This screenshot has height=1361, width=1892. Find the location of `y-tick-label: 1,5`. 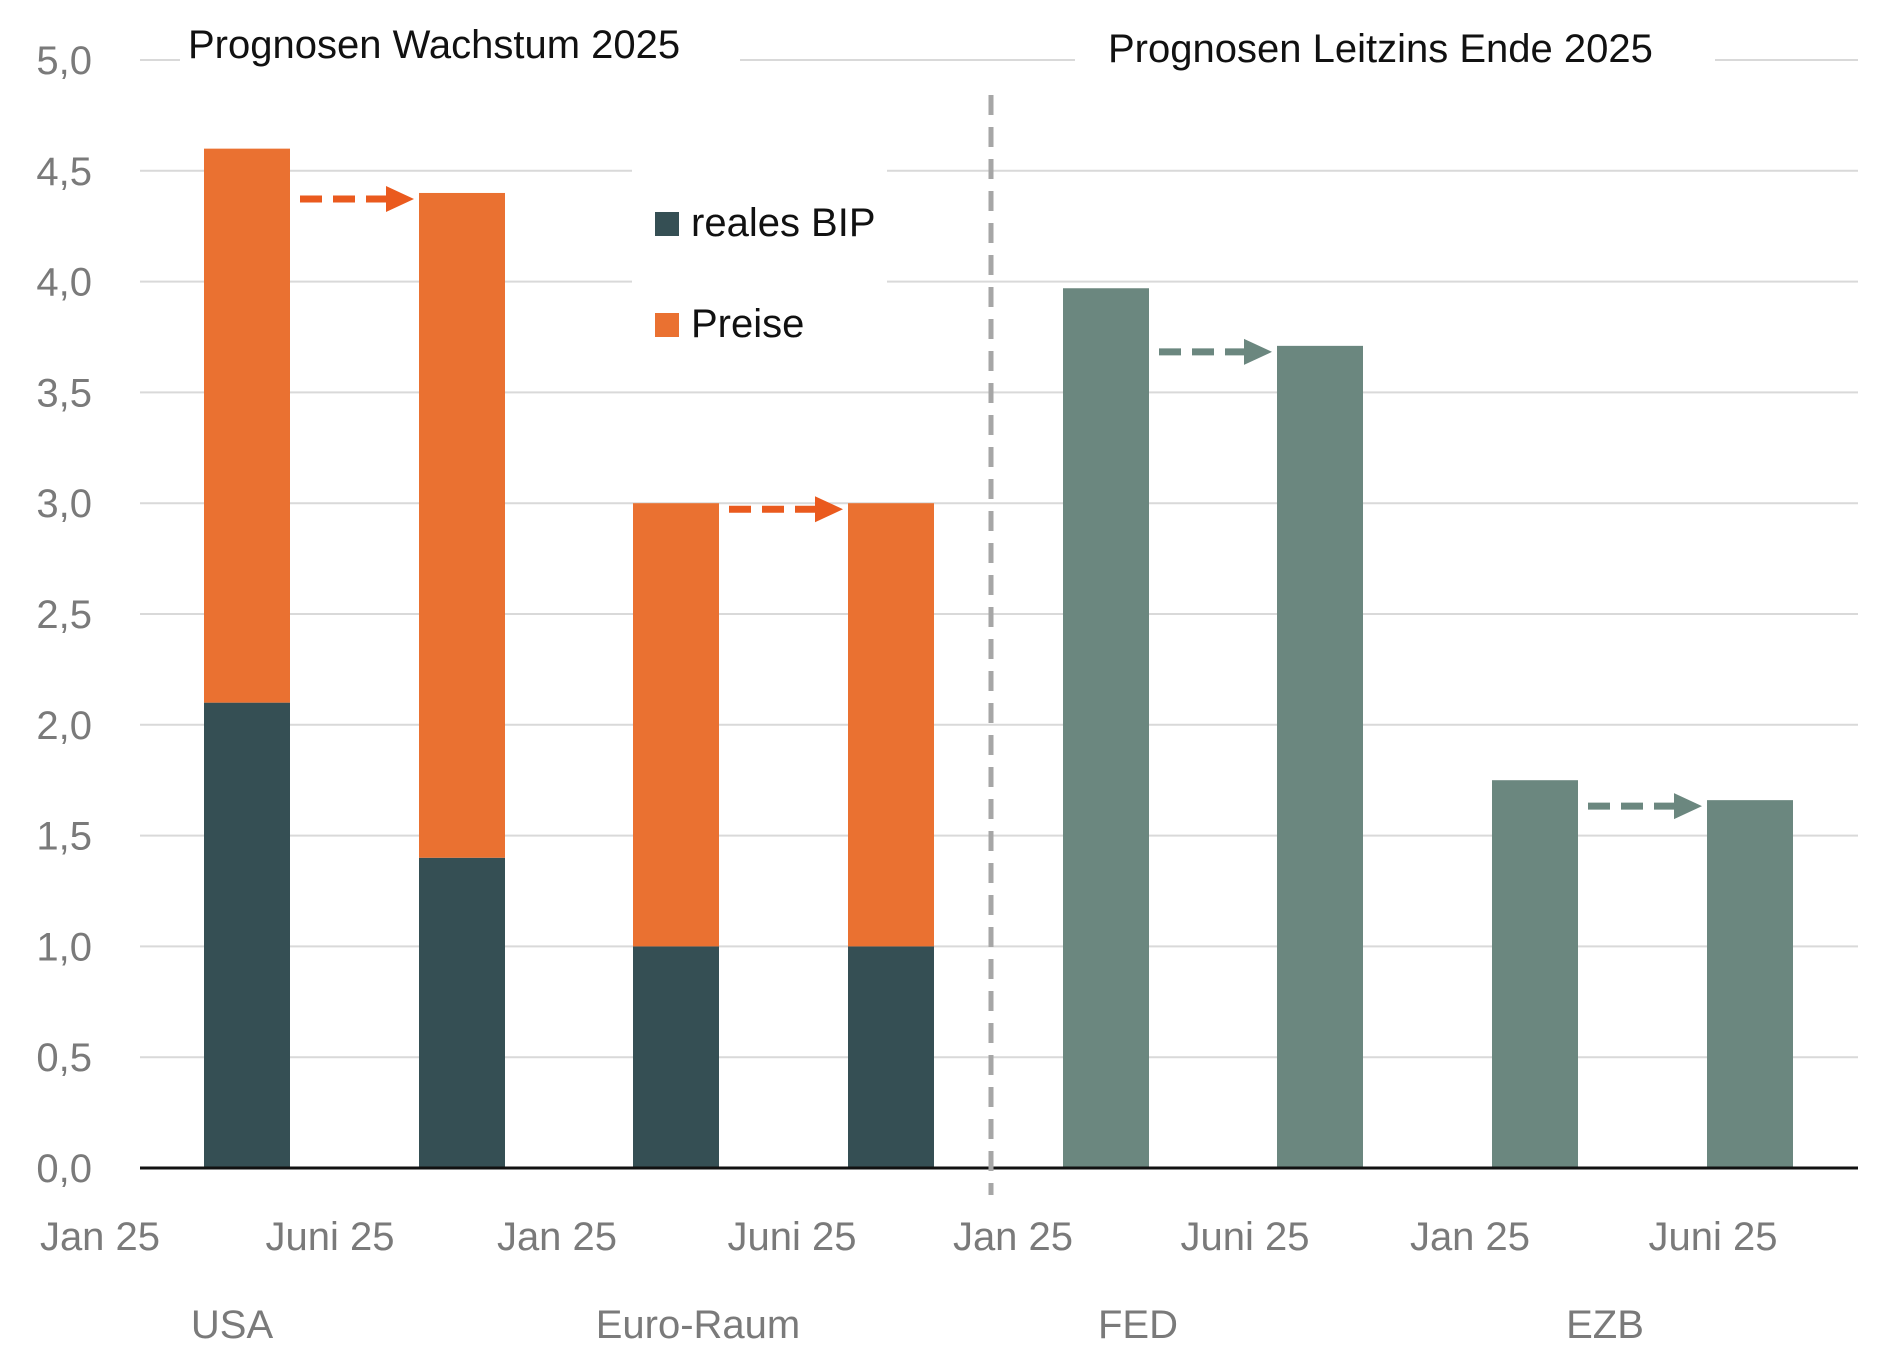

y-tick-label: 1,5 is located at coordinates (64, 837).